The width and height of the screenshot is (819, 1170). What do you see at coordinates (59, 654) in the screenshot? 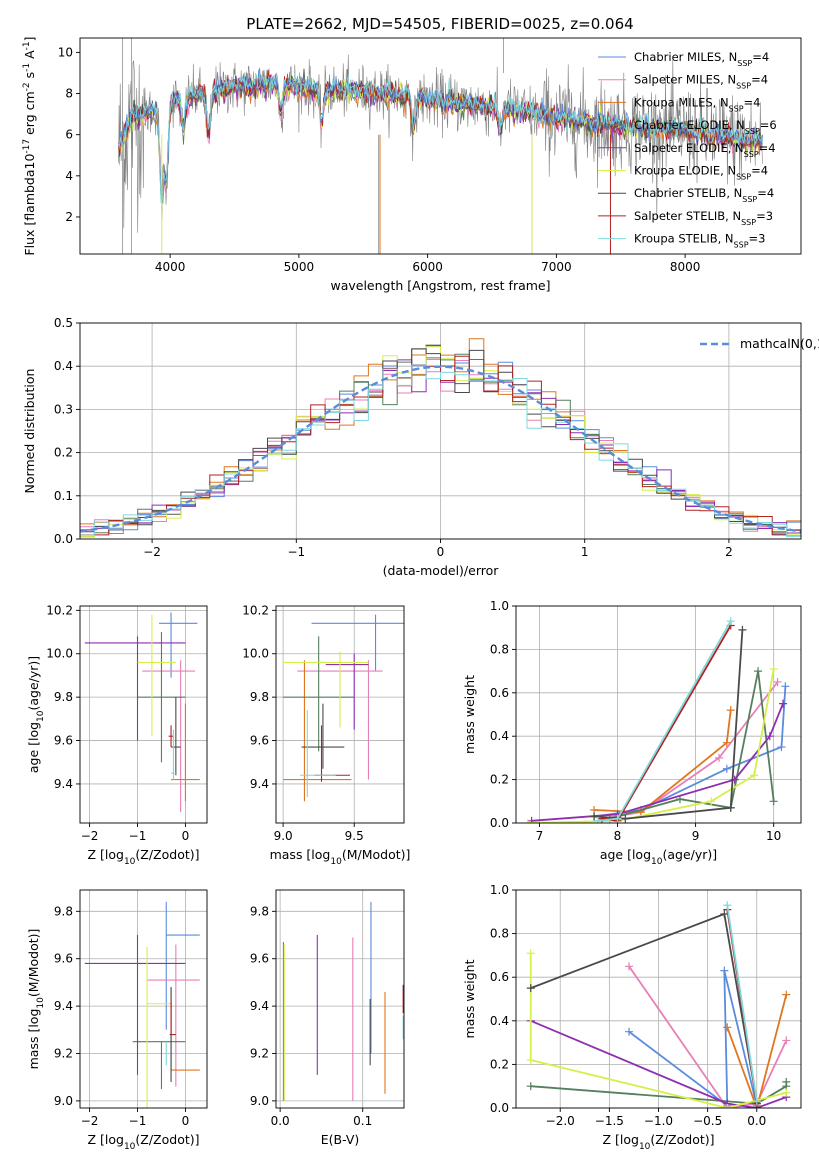
I see `y-tick-label: 10.0` at bounding box center [59, 654].